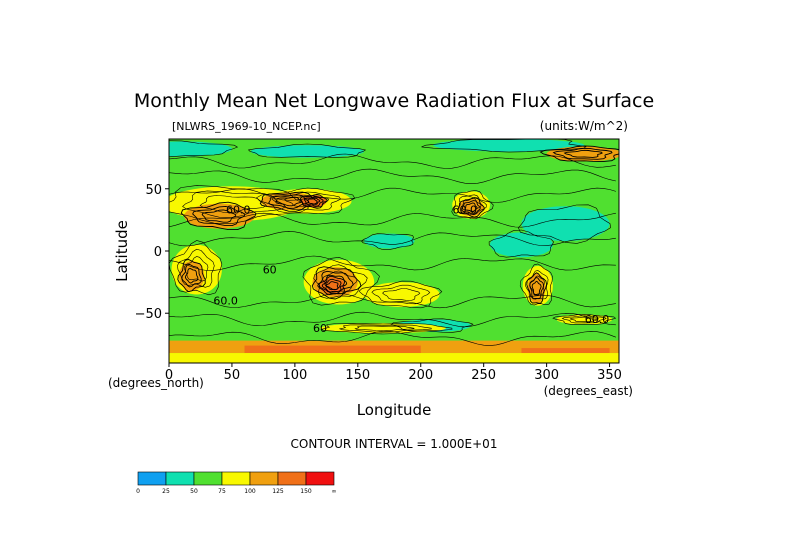 The width and height of the screenshot is (789, 558). Describe the element at coordinates (584, 126) in the screenshot. I see `units-label: (units:W/m^2)` at that location.